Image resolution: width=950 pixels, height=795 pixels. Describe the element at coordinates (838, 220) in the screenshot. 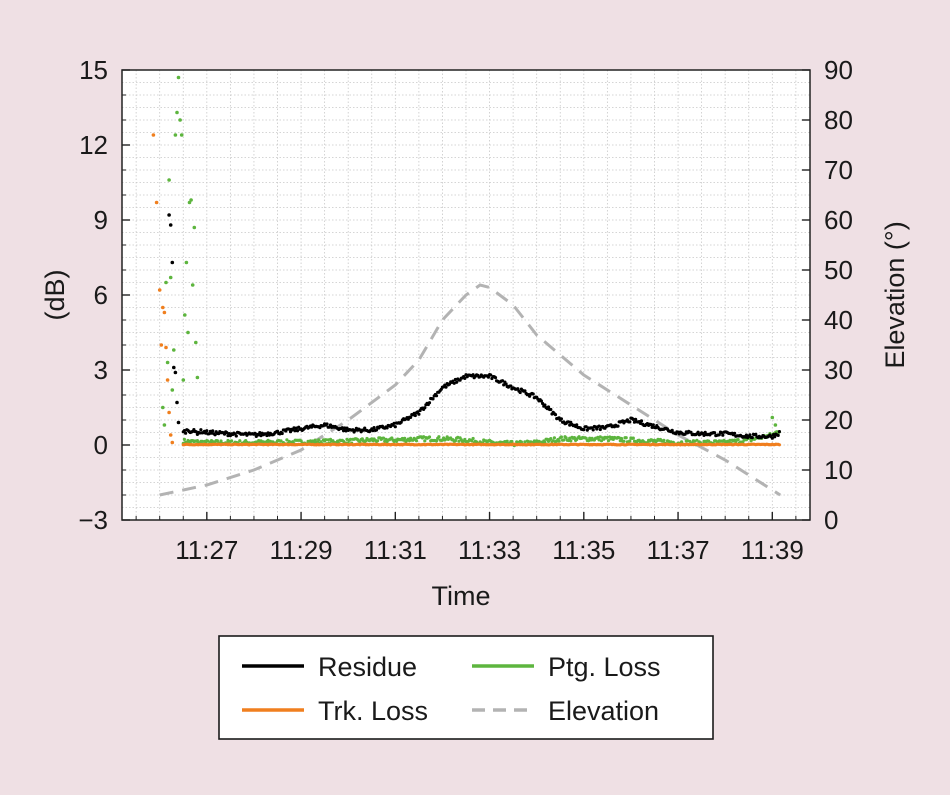

I see `y2-tick-label: 60` at that location.